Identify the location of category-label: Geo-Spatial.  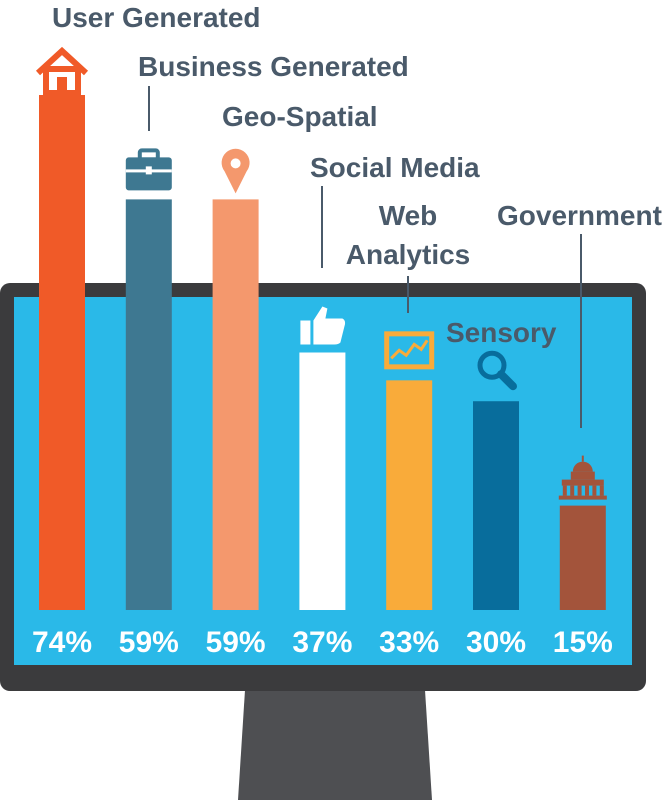
(300, 116).